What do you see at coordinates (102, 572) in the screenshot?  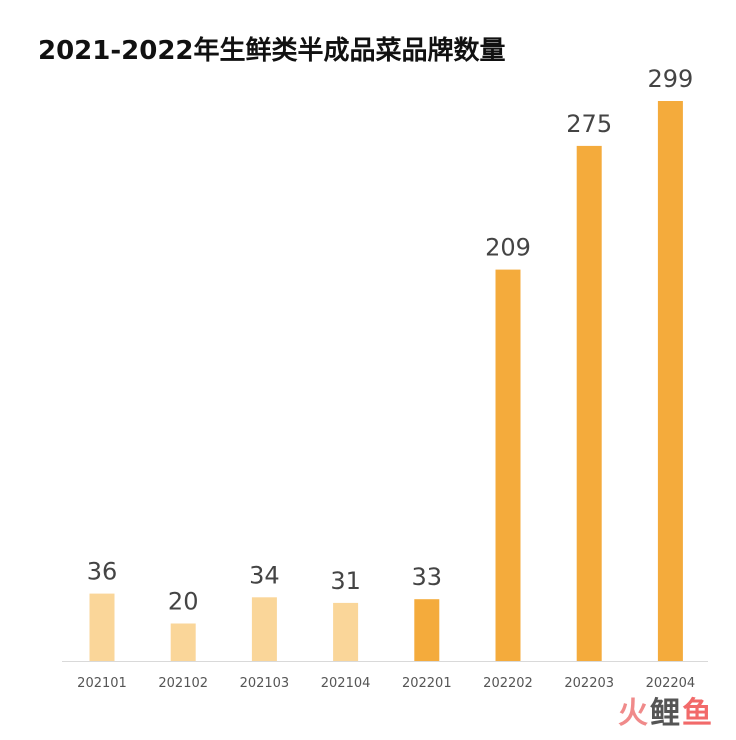 I see `value-label-202101: 36` at bounding box center [102, 572].